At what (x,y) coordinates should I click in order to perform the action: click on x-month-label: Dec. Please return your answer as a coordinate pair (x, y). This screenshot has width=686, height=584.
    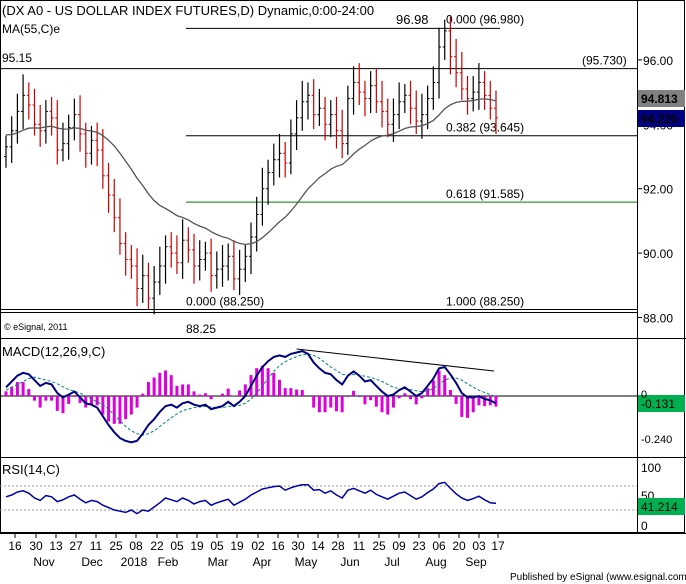
    Looking at the image, I should click on (91, 562).